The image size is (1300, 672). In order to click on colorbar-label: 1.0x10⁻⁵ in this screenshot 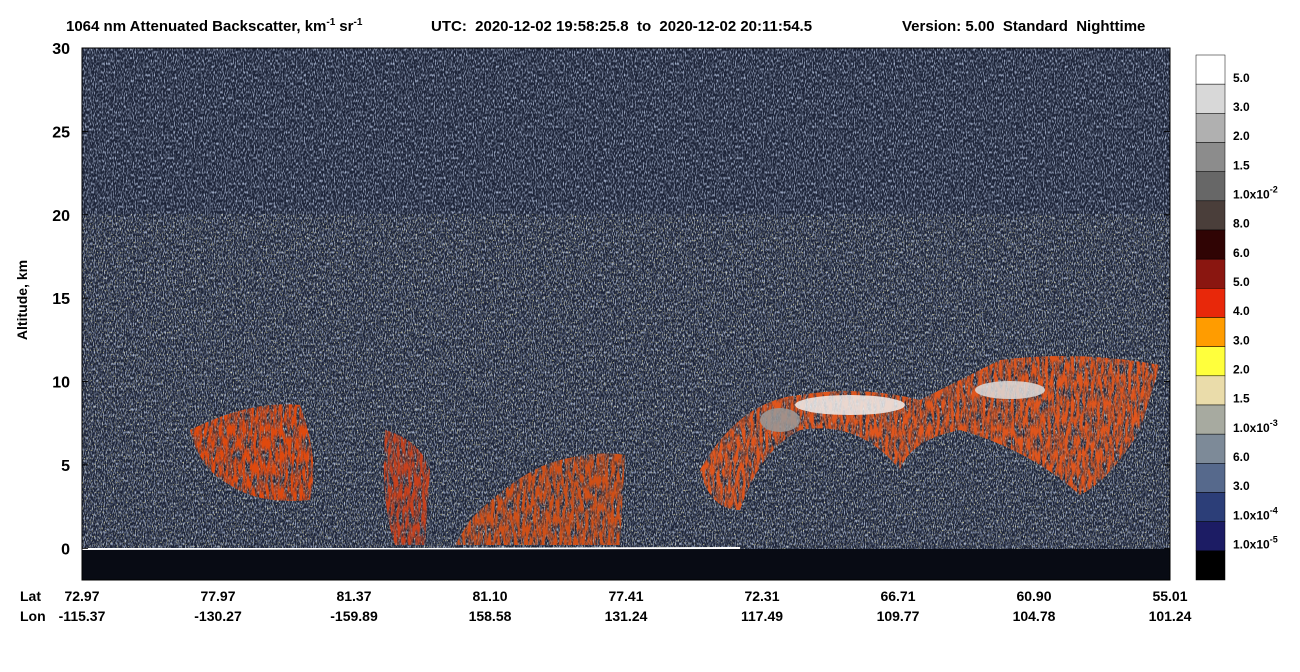, I will do `click(1255, 543)`.